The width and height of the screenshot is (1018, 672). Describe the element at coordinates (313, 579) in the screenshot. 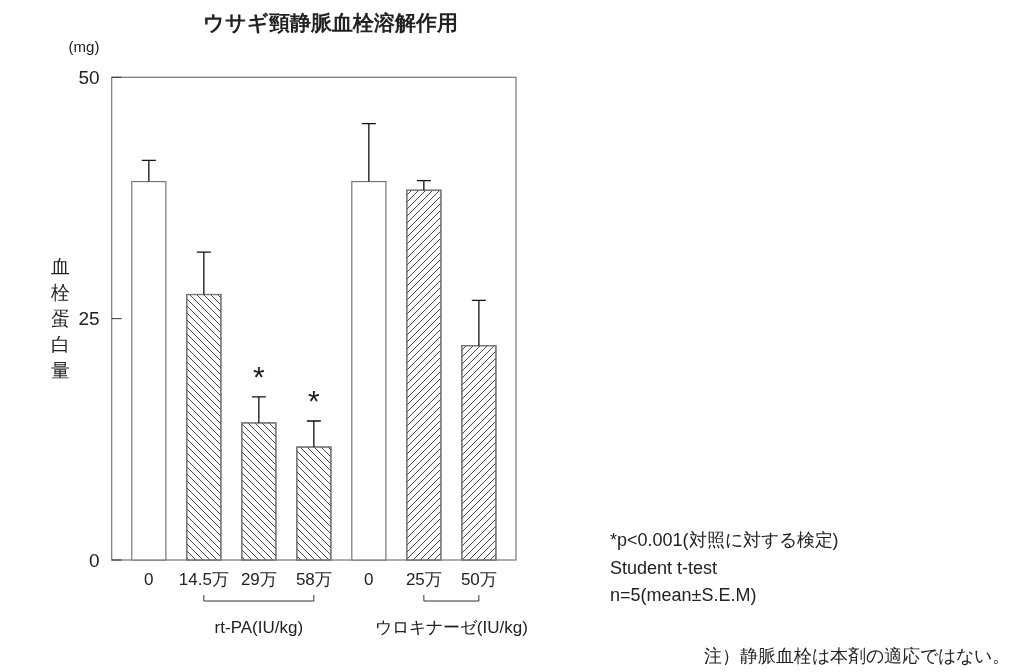

I see `x-tick-label: 58万` at that location.